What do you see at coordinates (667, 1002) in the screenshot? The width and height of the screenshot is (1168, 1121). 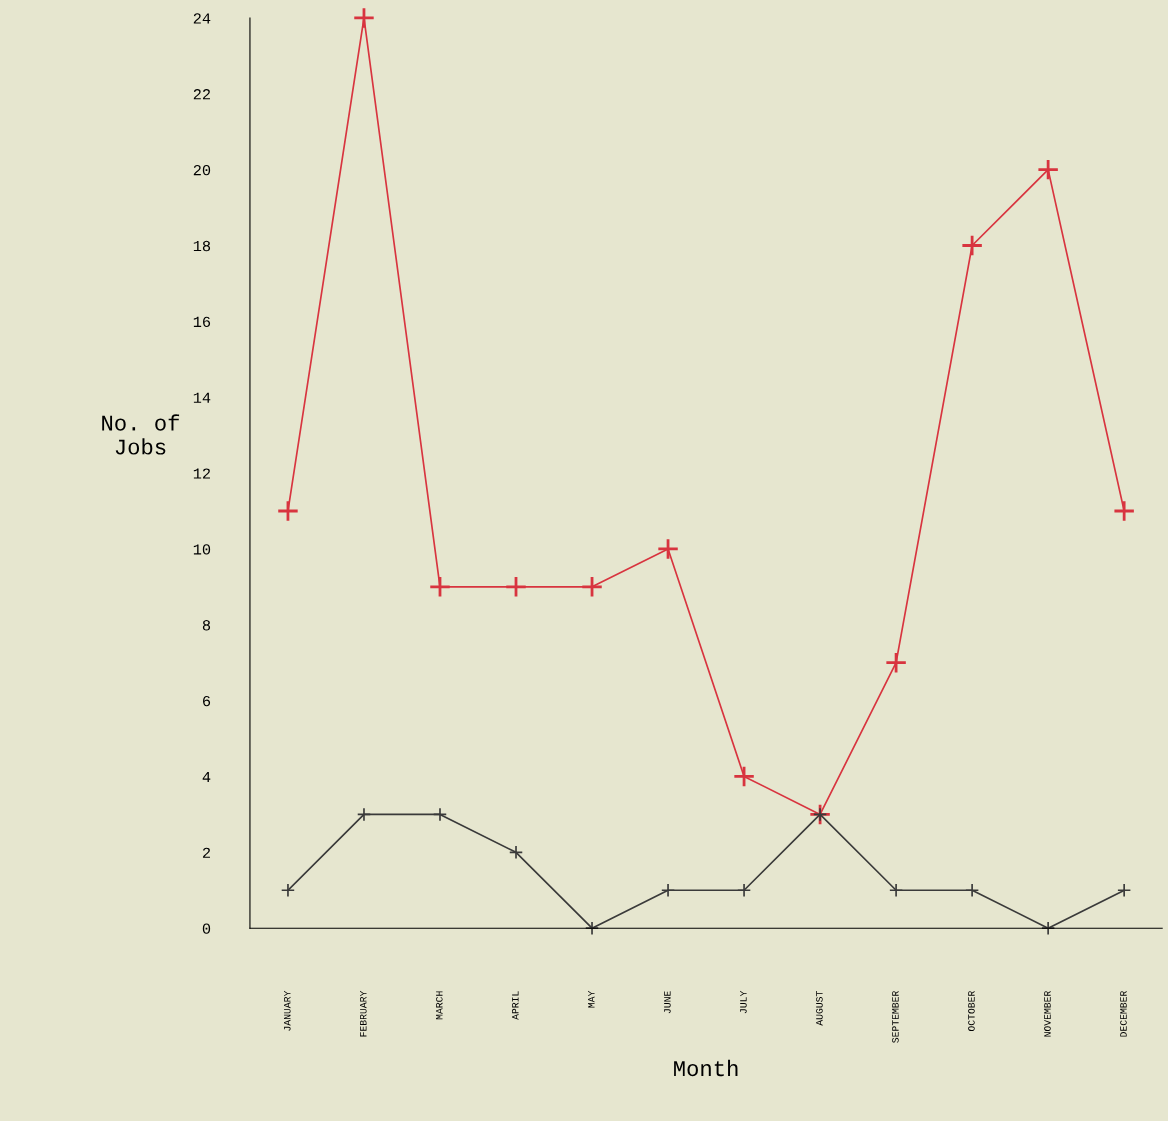 I see `x-tick-label: JUNE` at bounding box center [667, 1002].